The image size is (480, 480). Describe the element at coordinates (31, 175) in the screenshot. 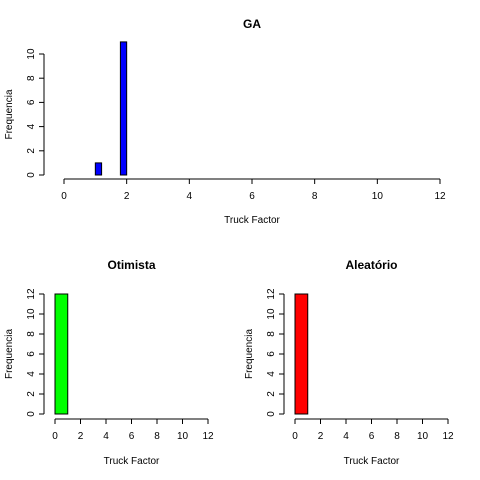

I see `y-tick-label-ga-0: 0` at that location.